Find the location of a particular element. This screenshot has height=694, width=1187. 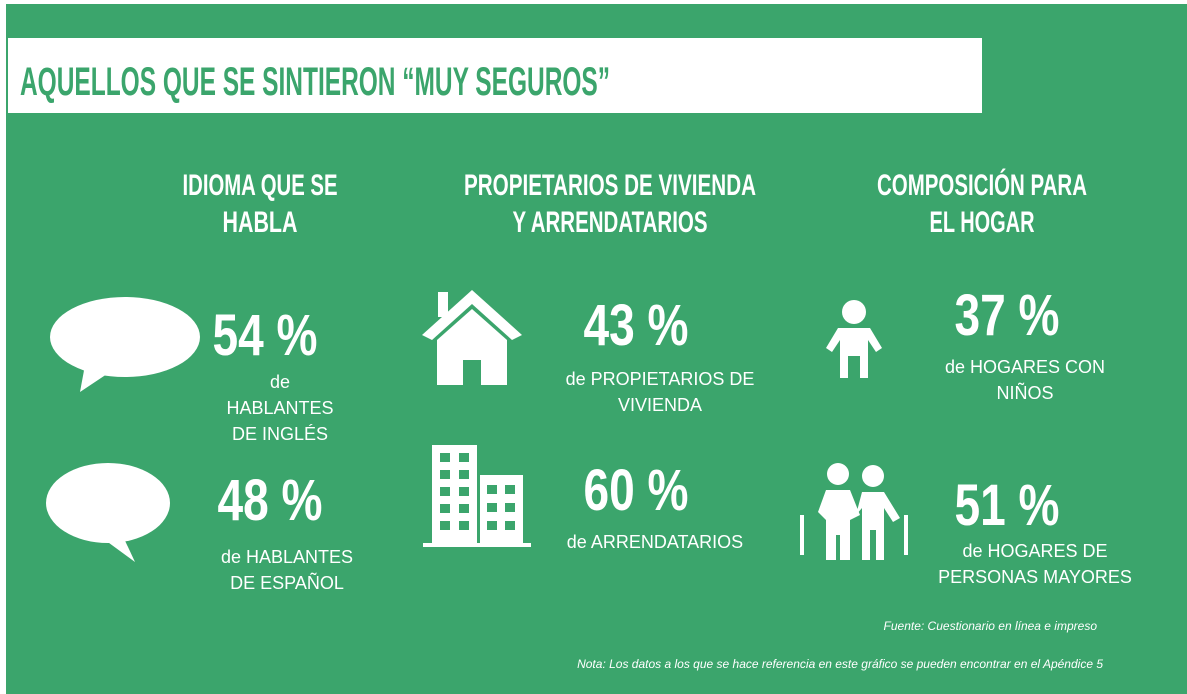

section-heading: PROPIETARIOS DE VIVIENDA is located at coordinates (610, 185).